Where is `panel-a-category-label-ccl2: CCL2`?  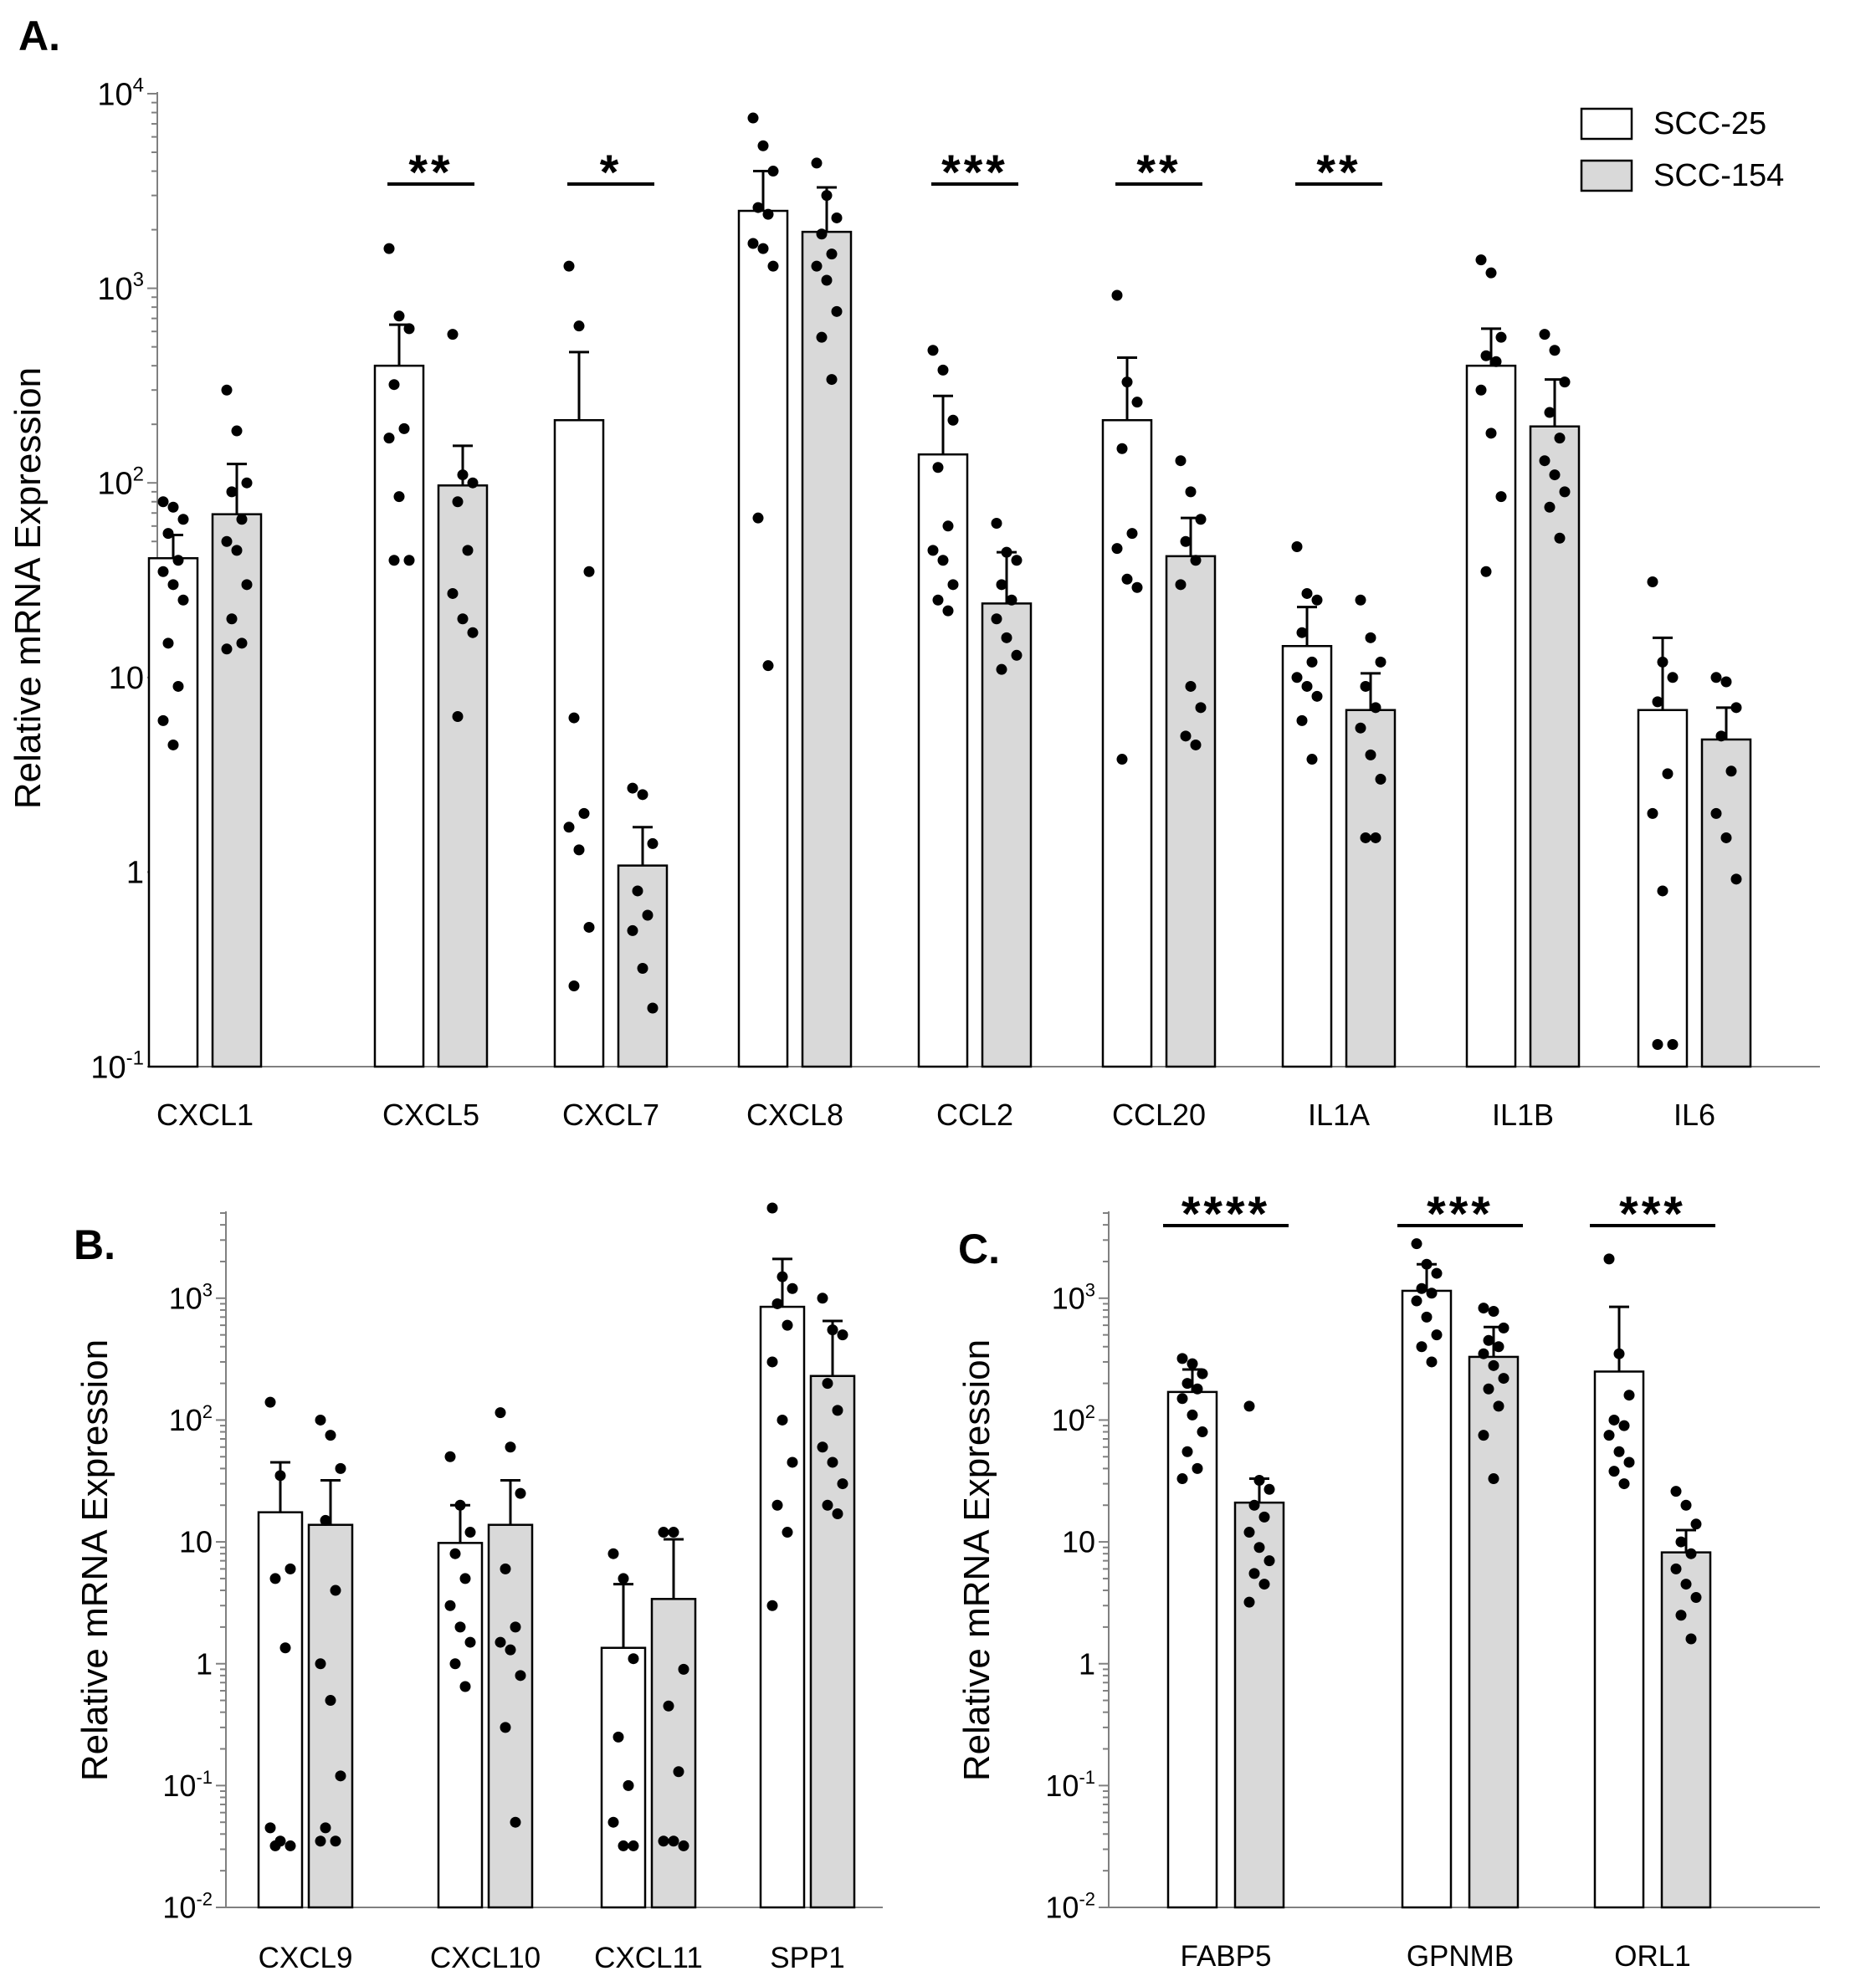
panel-a-category-label-ccl2: CCL2 is located at coordinates (974, 1115).